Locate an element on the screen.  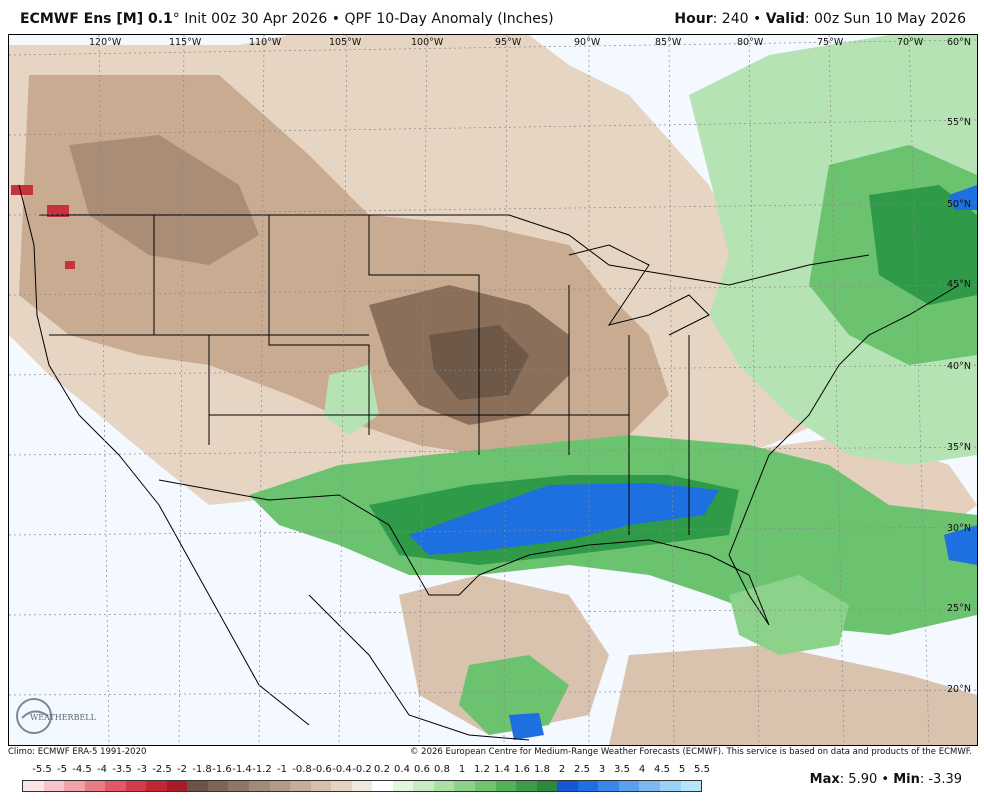
lon-label: 110°W is located at coordinates (265, 42).